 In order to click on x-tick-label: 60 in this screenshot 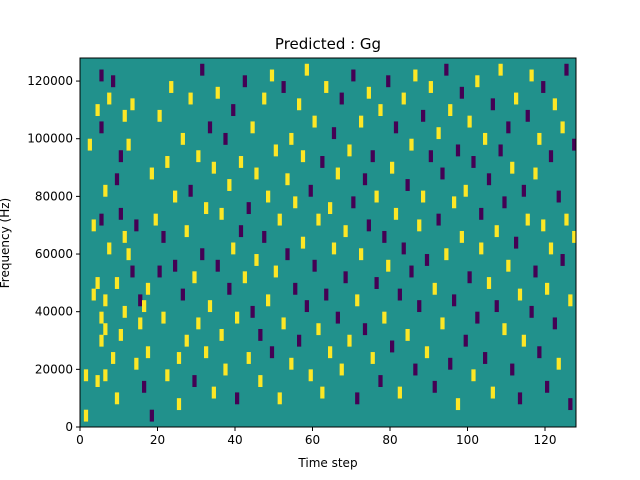, I will do `click(312, 440)`.